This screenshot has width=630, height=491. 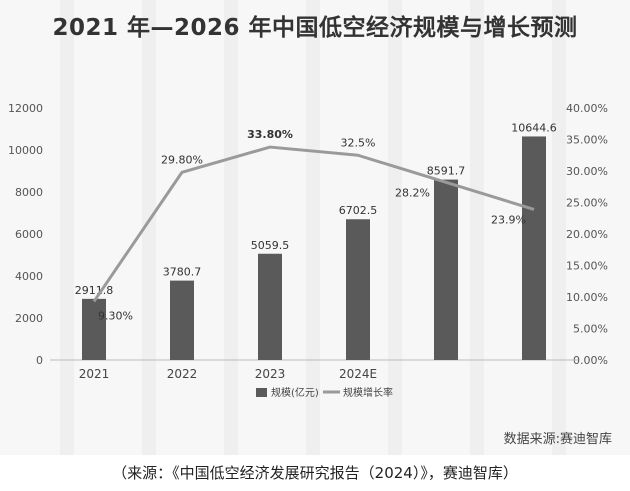 I want to click on right-axis-tick-label: 30.00%, so click(x=587, y=171).